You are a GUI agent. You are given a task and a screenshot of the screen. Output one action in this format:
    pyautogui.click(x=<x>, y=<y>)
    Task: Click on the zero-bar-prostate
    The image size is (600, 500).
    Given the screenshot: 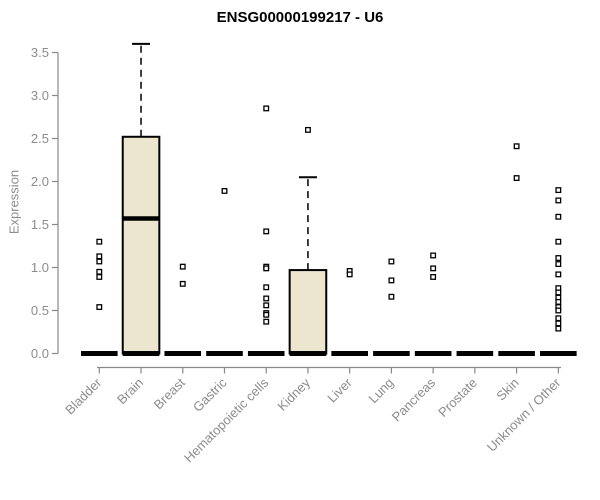 What is the action you would take?
    pyautogui.click(x=475, y=353)
    